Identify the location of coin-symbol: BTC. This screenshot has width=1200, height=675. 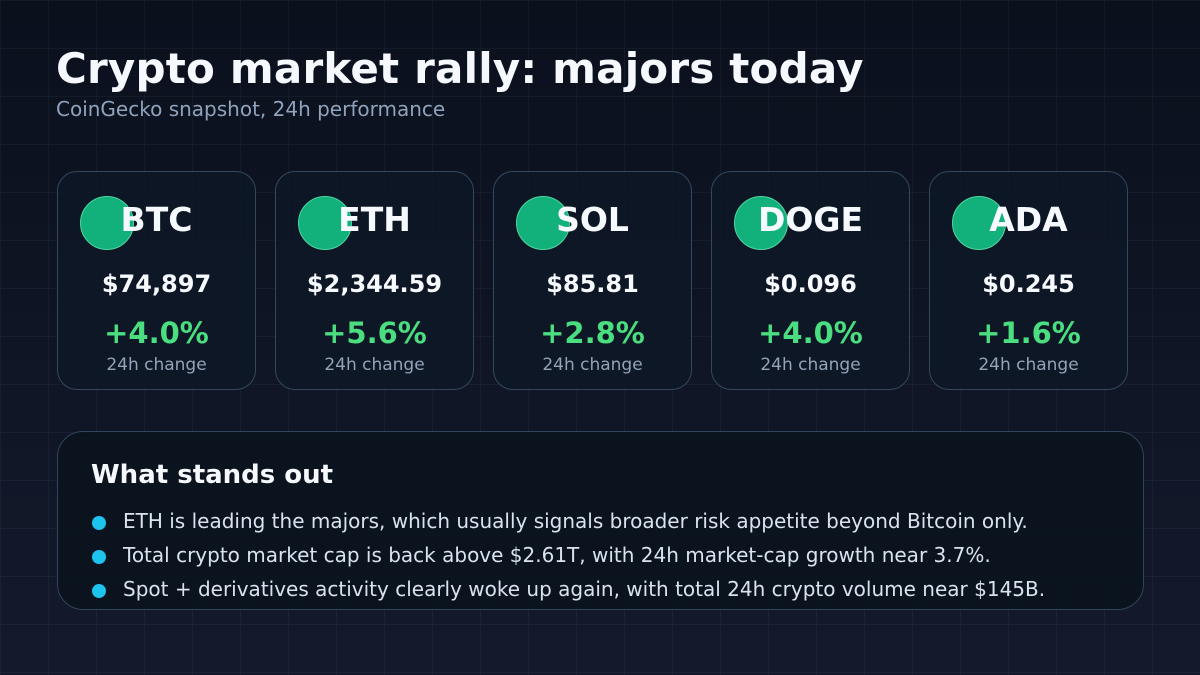
(156, 219).